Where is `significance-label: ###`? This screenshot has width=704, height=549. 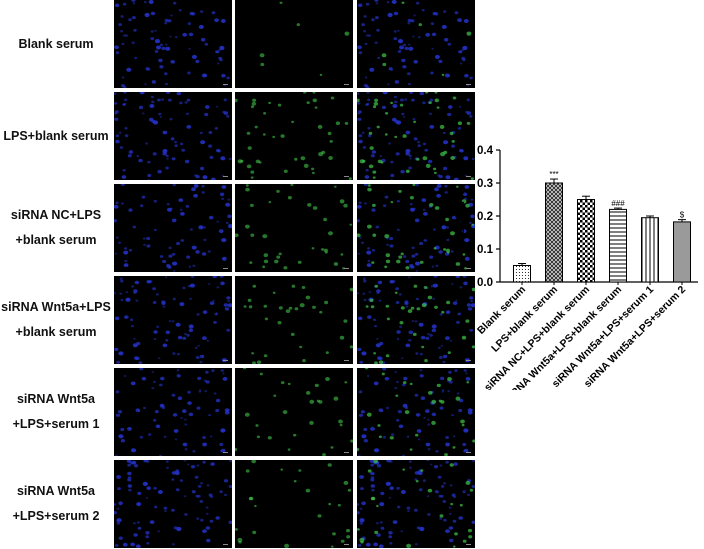
significance-label: ### is located at coordinates (618, 203).